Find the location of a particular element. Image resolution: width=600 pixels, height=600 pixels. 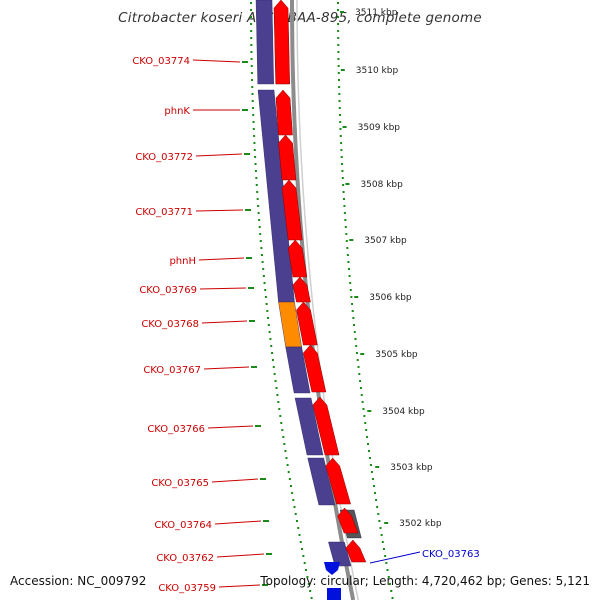

kbp-tick is located at coordinates (377, 467).